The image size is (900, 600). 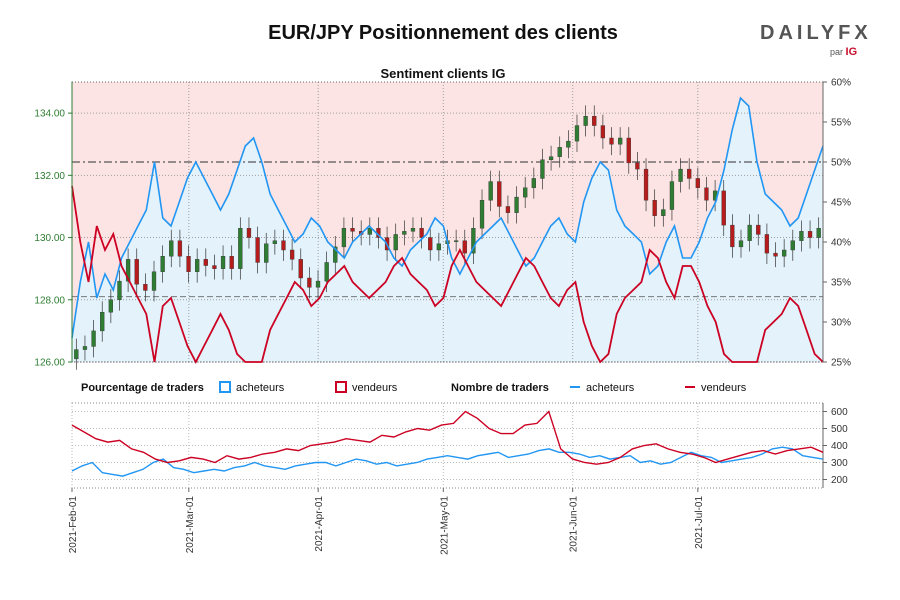 I want to click on x-tick-label: 2021-Jul-01, so click(x=699, y=522).